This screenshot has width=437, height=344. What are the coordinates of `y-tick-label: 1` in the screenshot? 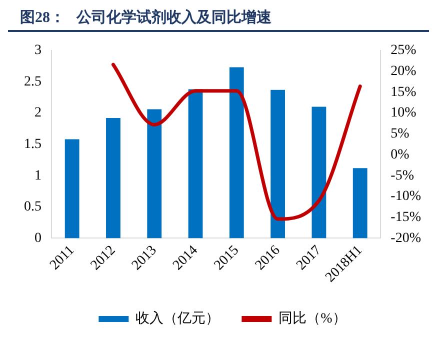 It's located at (38, 176).